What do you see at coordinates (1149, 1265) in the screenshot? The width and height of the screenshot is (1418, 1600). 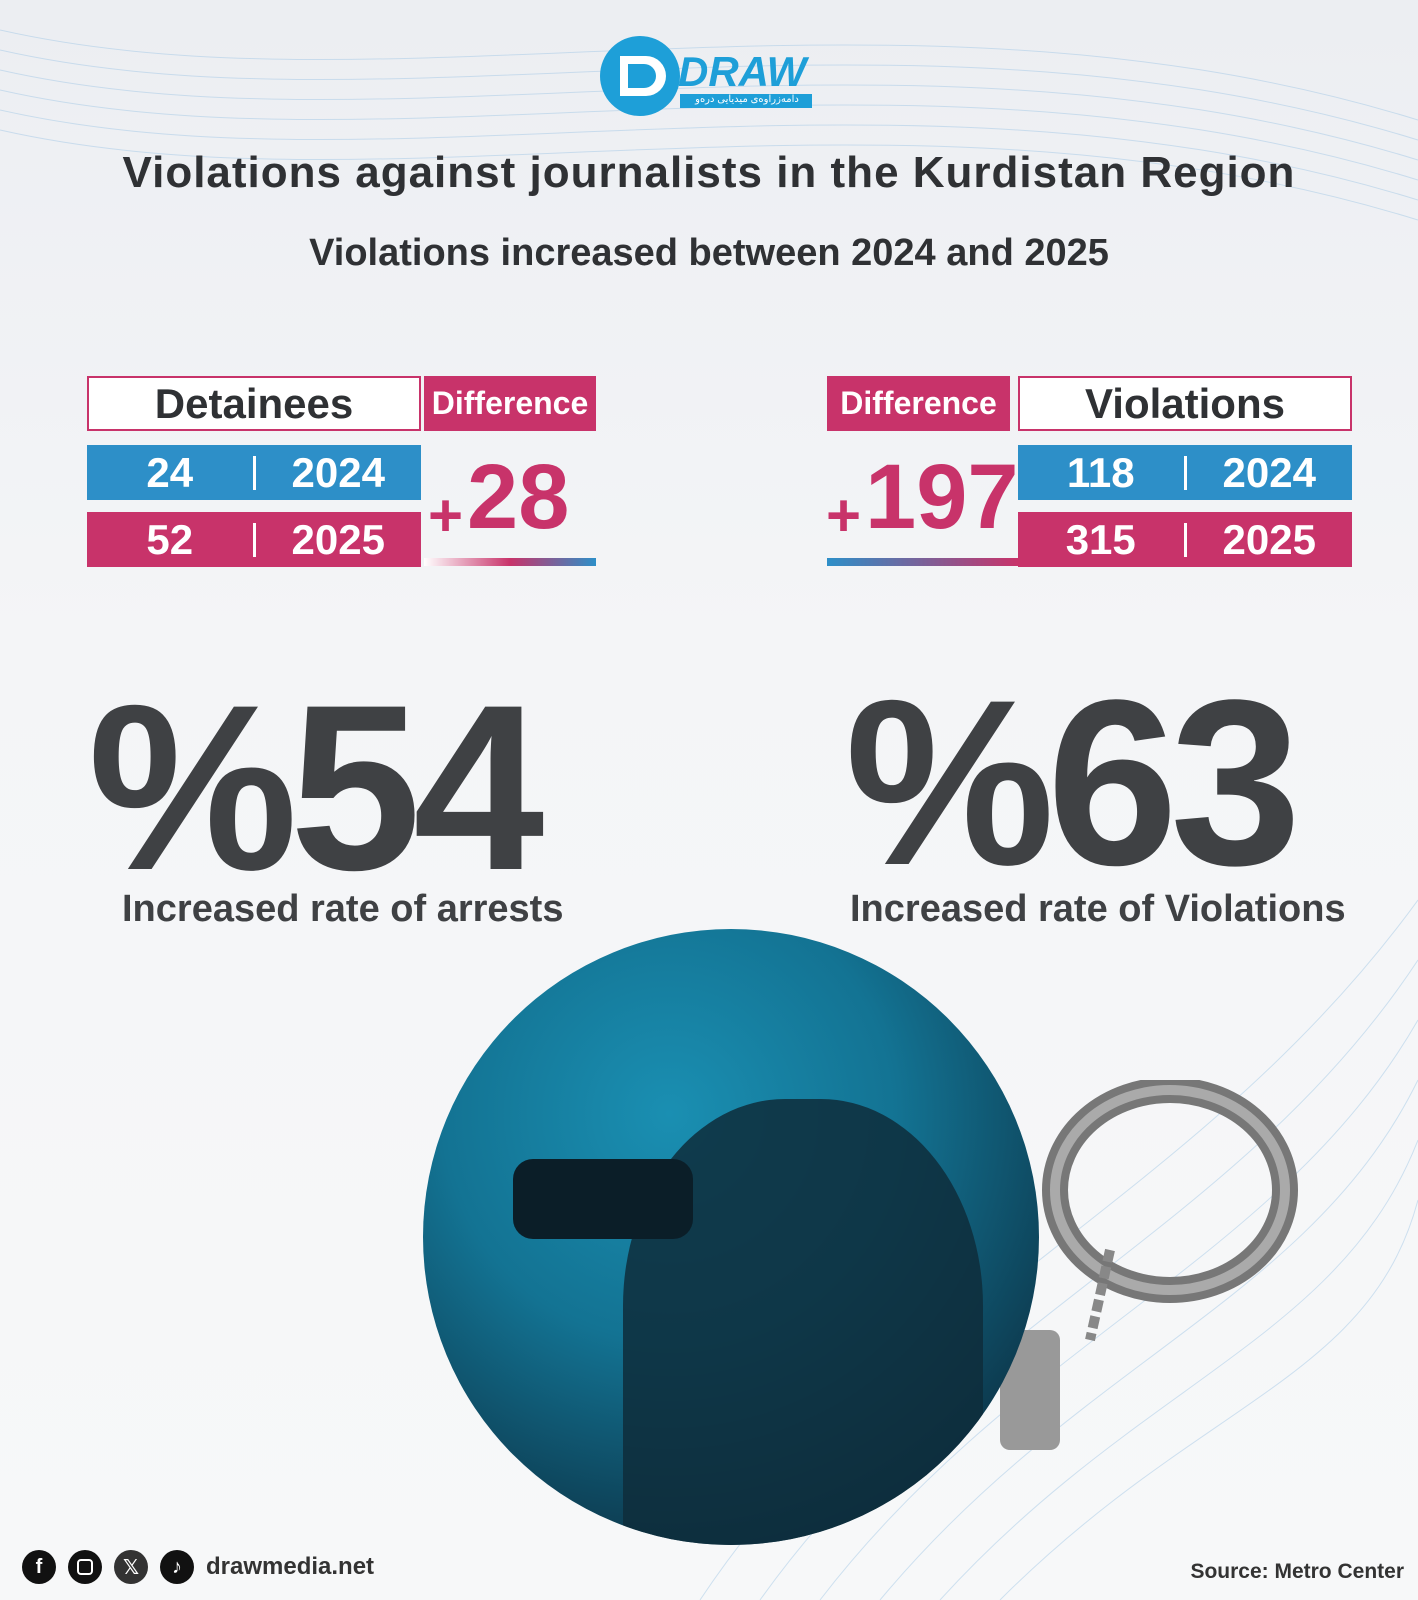 I see `handcuffs-image` at bounding box center [1149, 1265].